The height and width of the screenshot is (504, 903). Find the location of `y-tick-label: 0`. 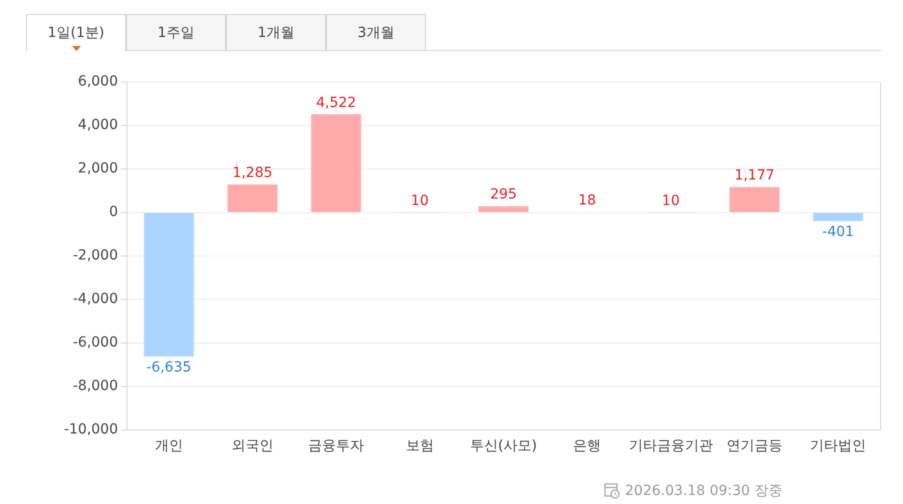

y-tick-label: 0 is located at coordinates (113, 212).